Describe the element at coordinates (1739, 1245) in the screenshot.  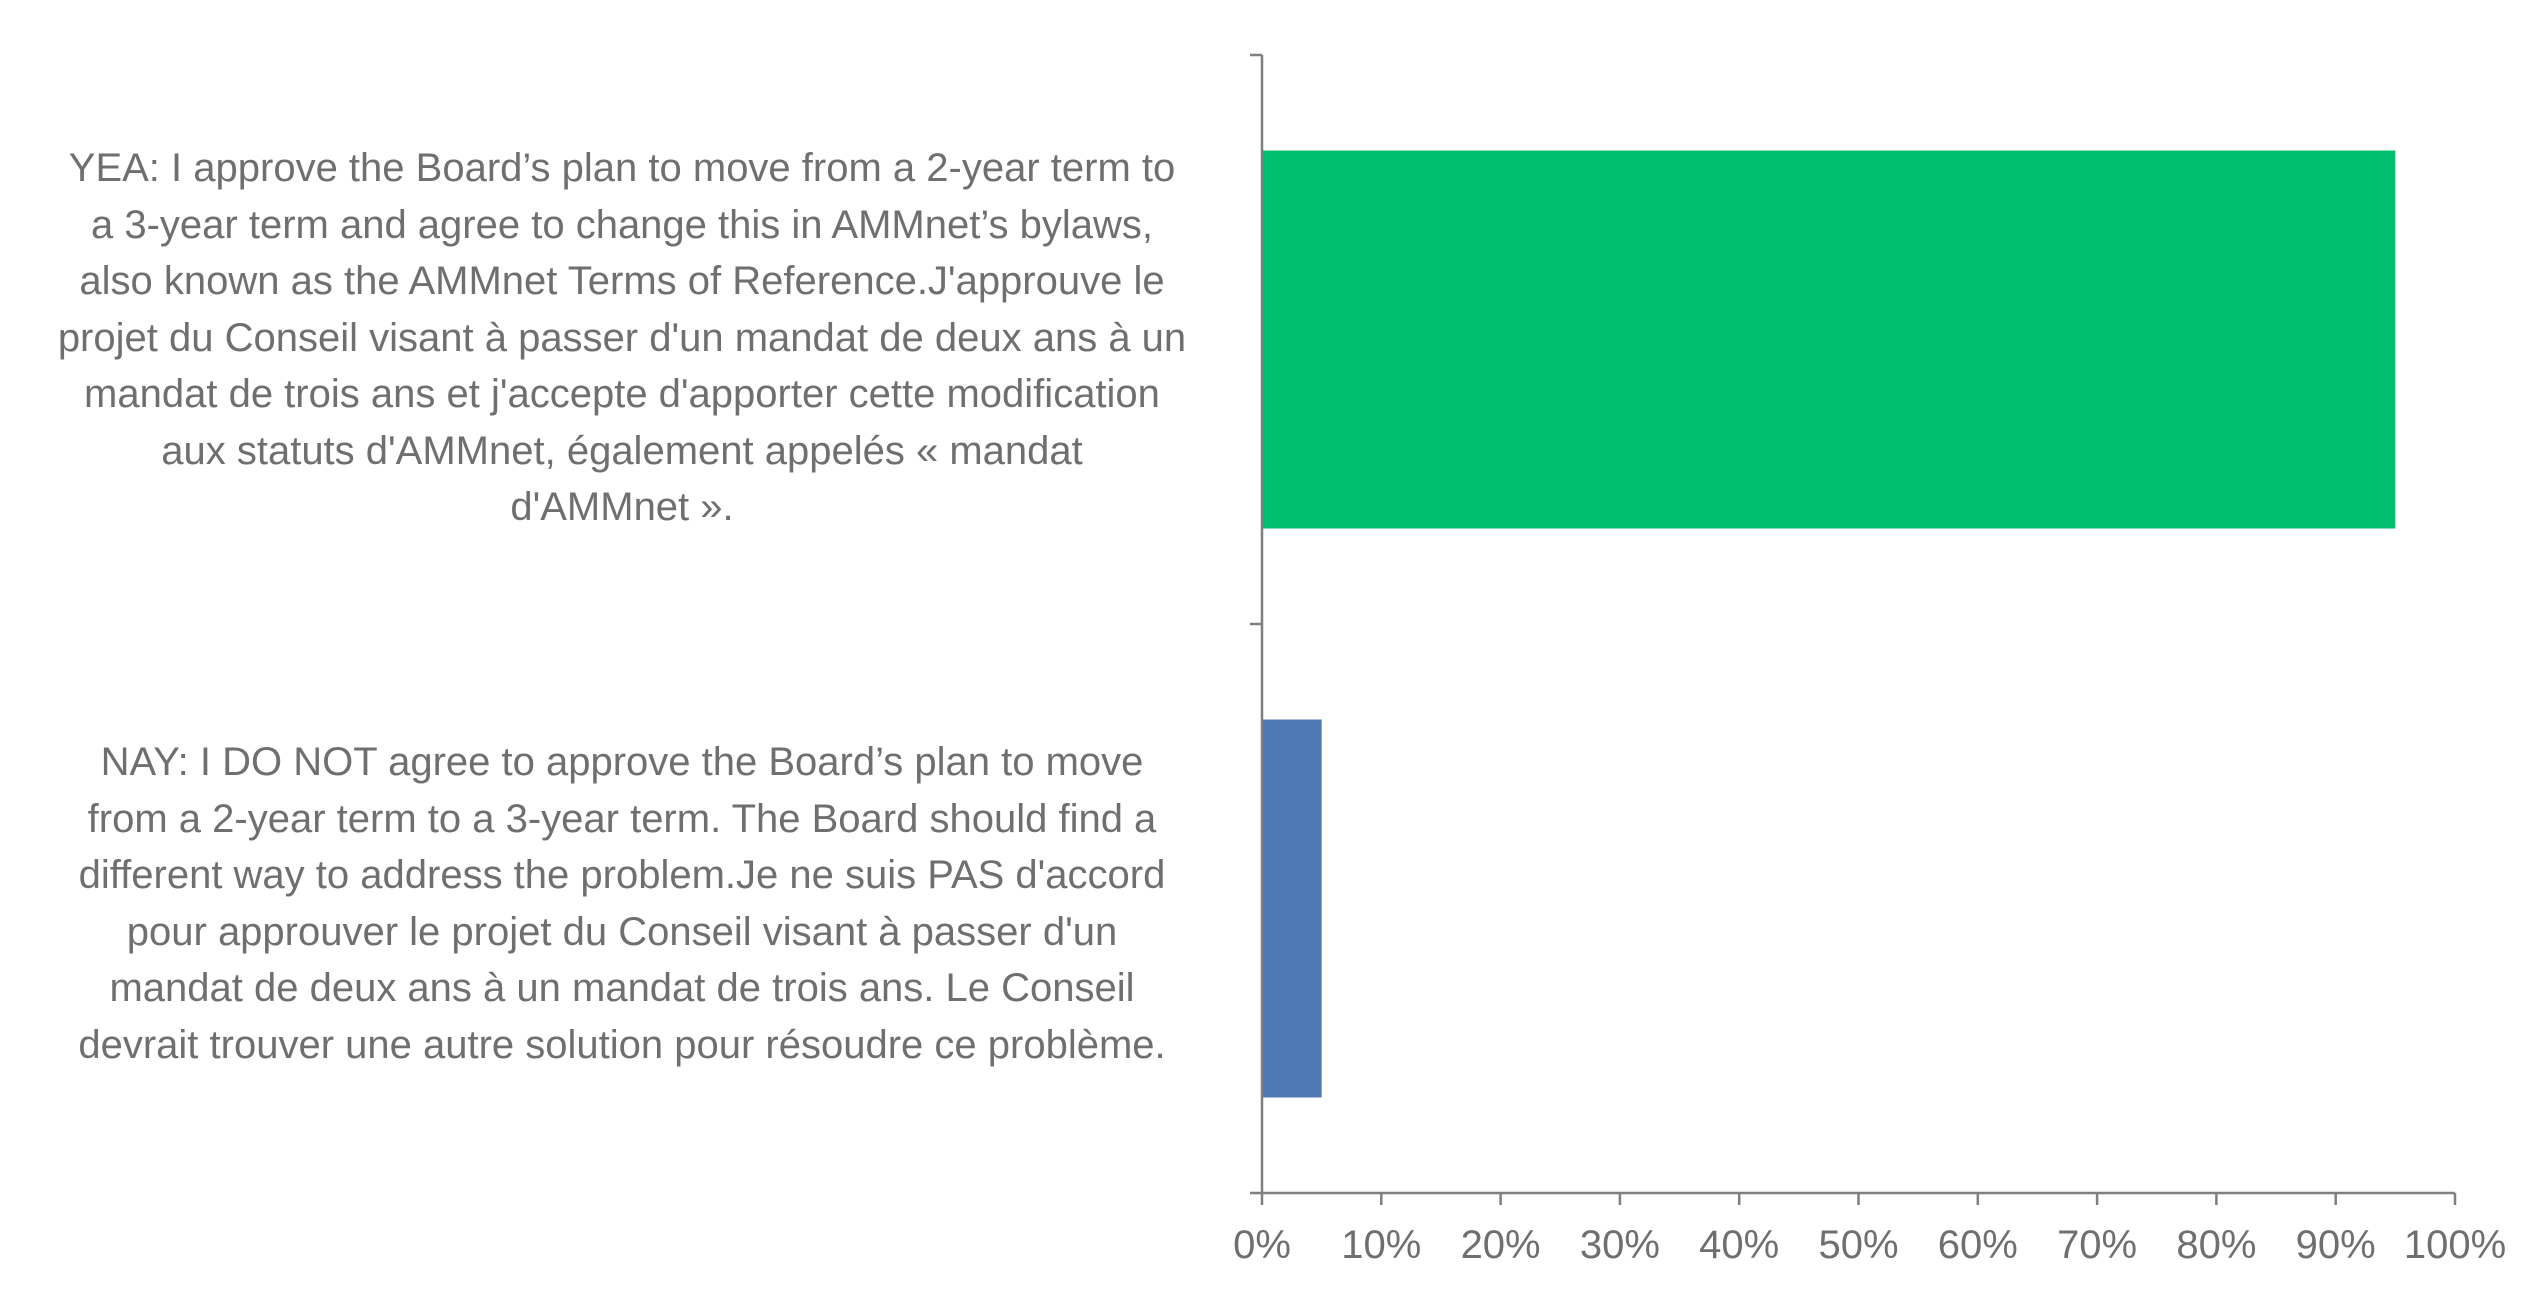
I see `x-tick-label: 40%` at that location.